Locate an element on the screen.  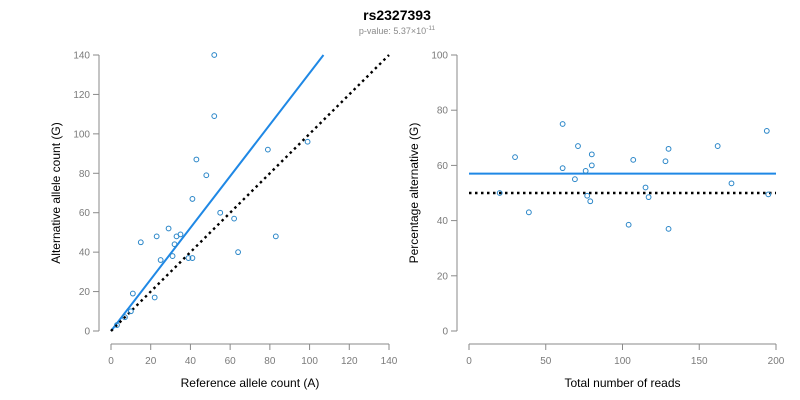
x-axis-label: Total number of reads is located at coordinates (622, 383).